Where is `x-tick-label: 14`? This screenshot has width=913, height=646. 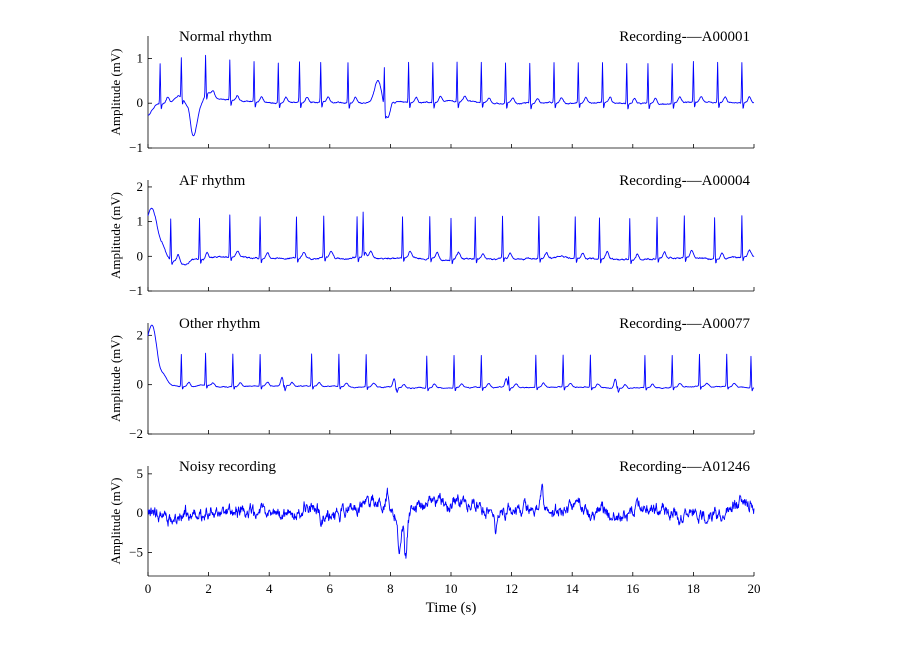
x-tick-label: 14 is located at coordinates (573, 588).